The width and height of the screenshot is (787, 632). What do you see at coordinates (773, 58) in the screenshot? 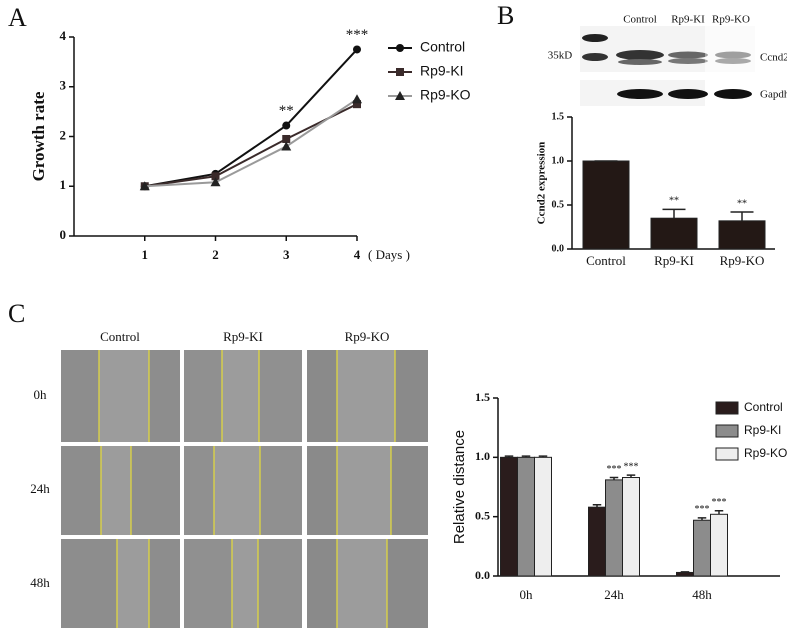
I see `band-label: Ccnd2` at bounding box center [773, 58].